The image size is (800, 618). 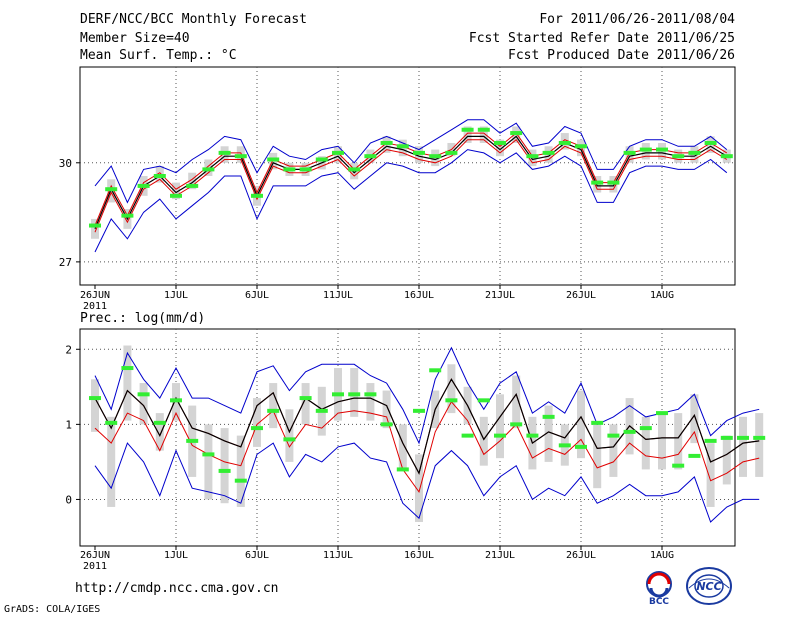 I want to click on panel2-line-blue-max, so click(x=427, y=395).